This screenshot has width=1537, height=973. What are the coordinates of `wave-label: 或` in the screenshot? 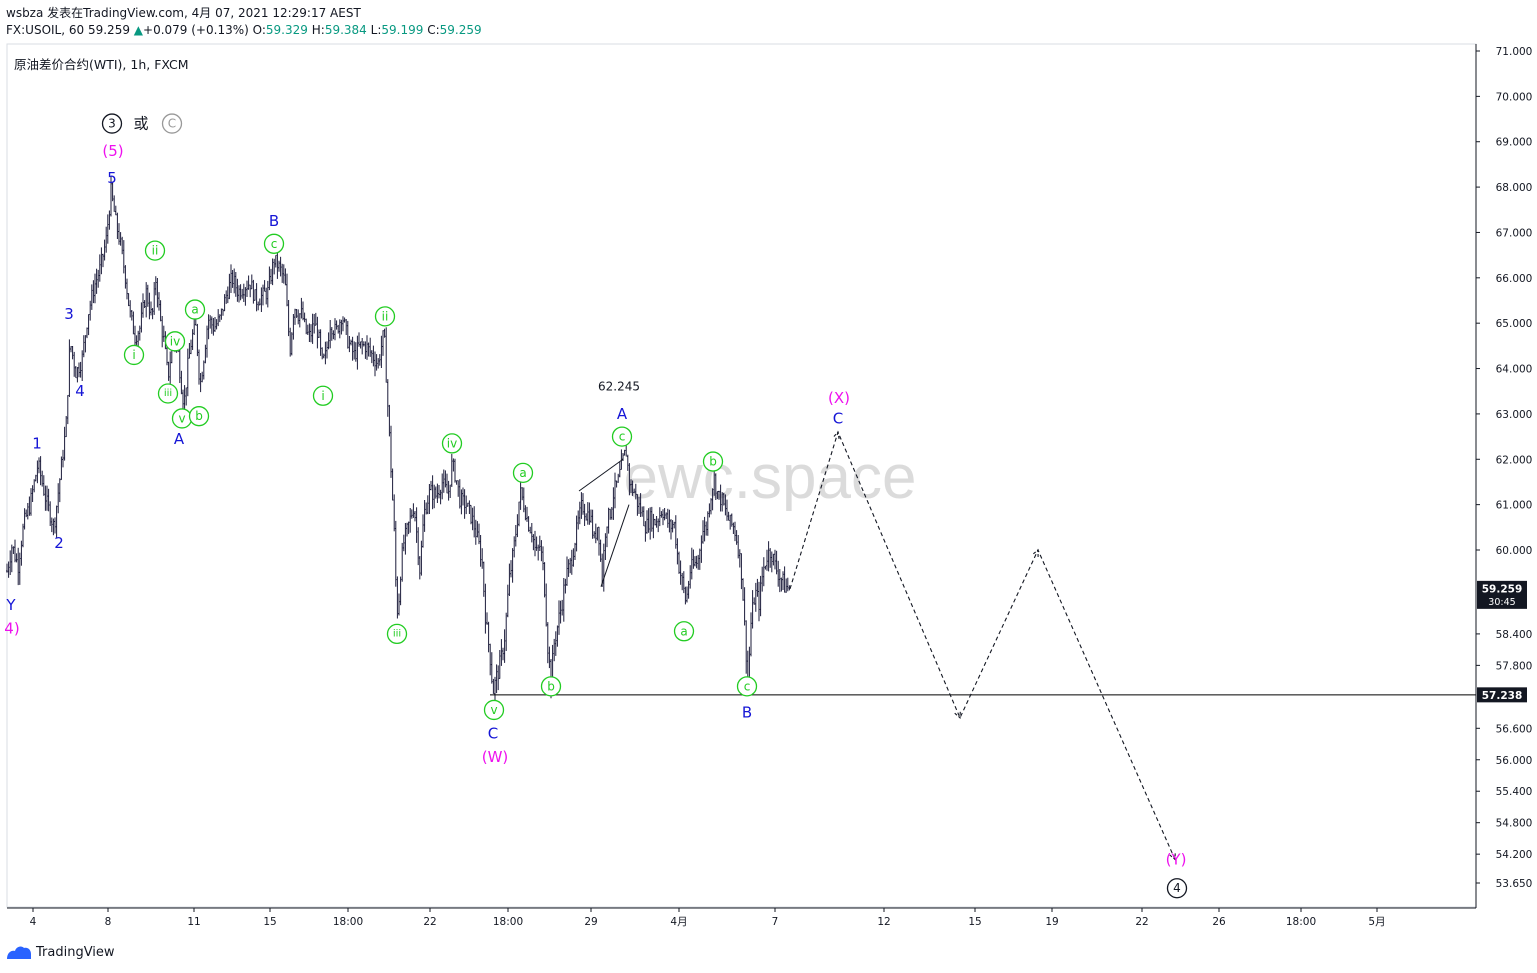 It's located at (140, 124).